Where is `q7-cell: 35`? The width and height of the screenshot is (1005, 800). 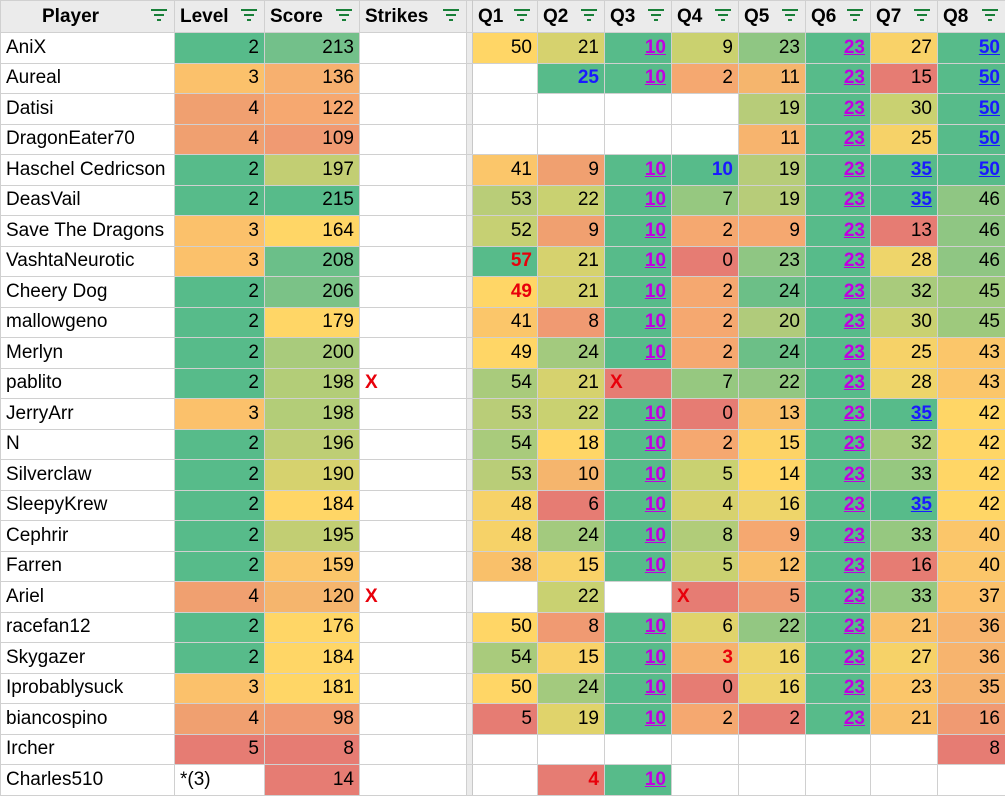
q7-cell: 35 is located at coordinates (904, 505).